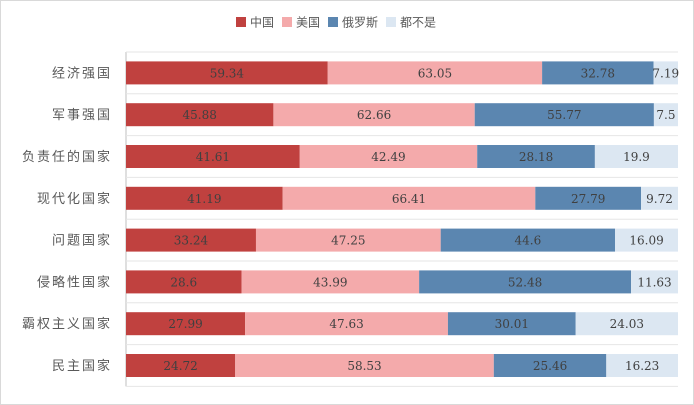  I want to click on legend-label-2: 俄罗斯, so click(360, 23).